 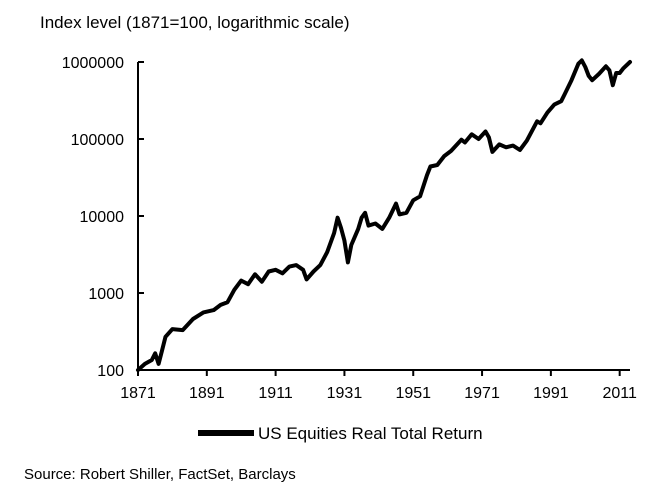 I want to click on y-tick-label: 100, so click(x=110, y=371).